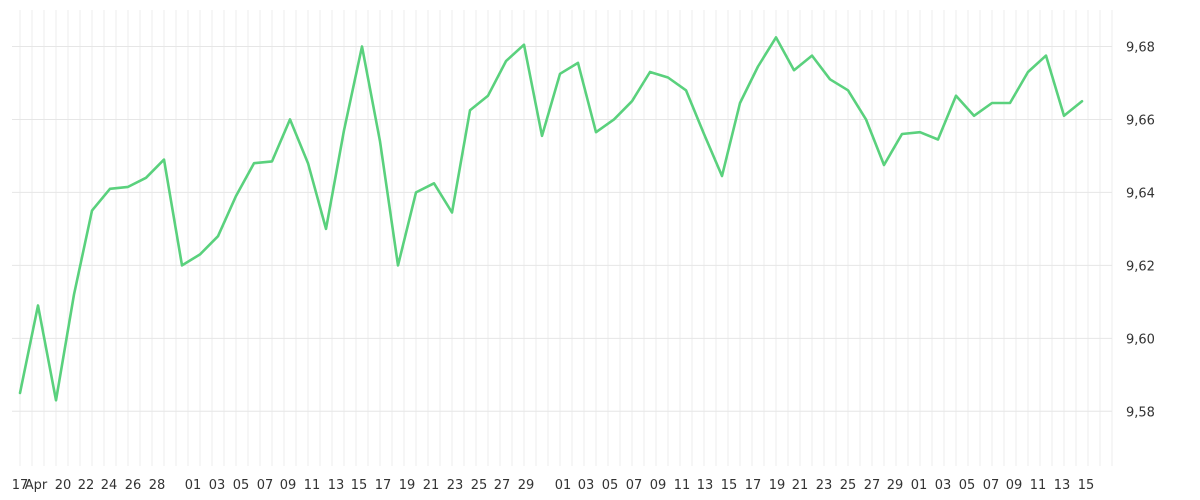  Describe the element at coordinates (1140, 47) in the screenshot. I see `y-tick-label: 9,68` at that location.